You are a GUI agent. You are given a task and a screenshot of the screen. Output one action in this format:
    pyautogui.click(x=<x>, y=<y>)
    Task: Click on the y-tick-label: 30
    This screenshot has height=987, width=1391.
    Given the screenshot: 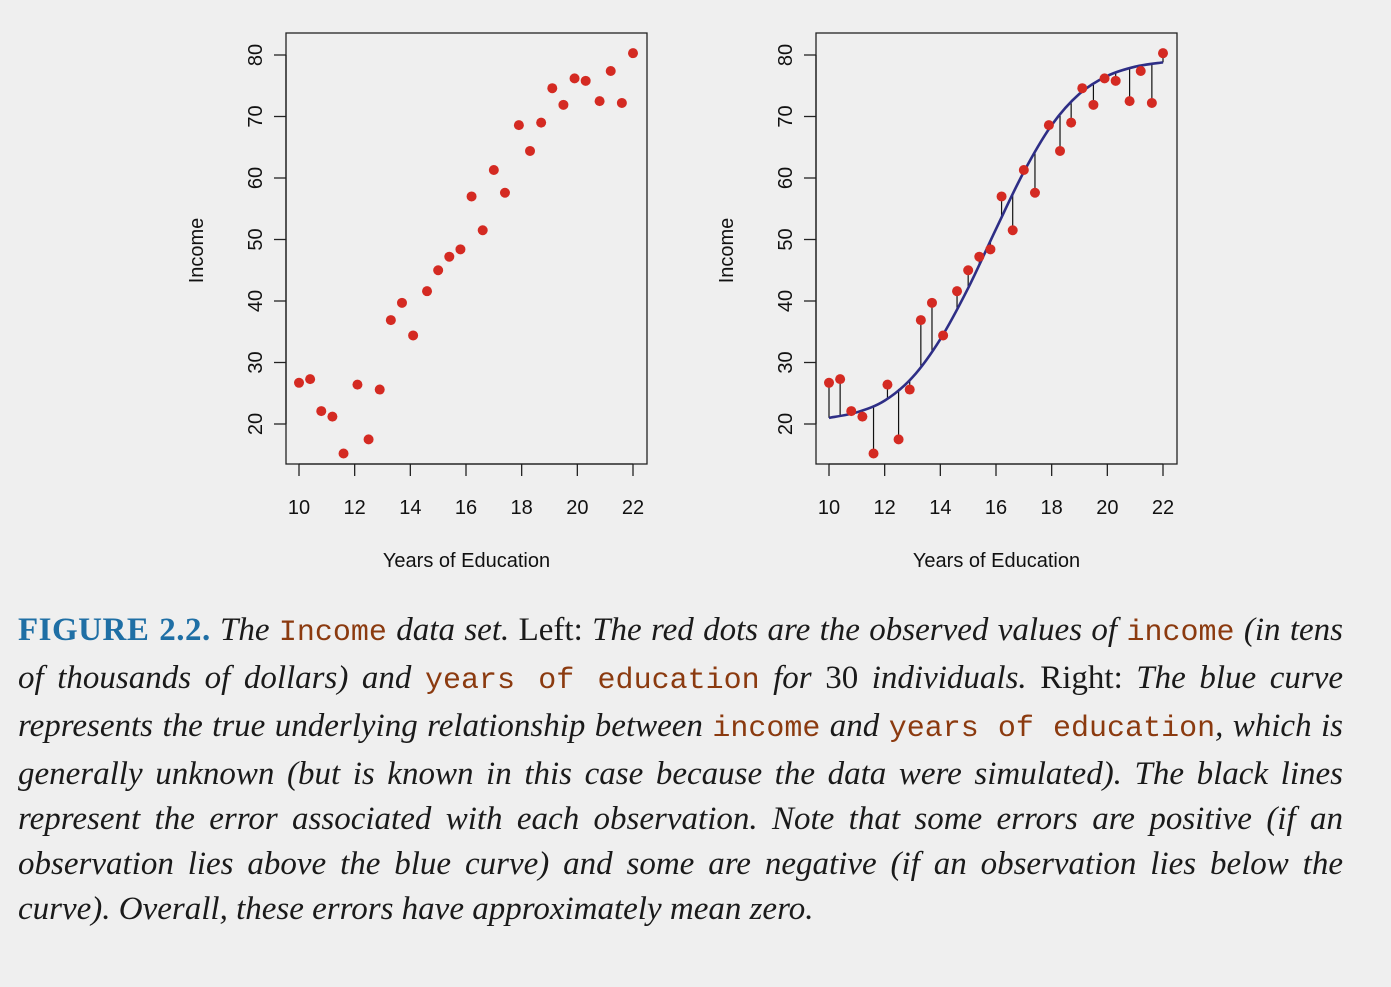 What is the action you would take?
    pyautogui.click(x=786, y=362)
    